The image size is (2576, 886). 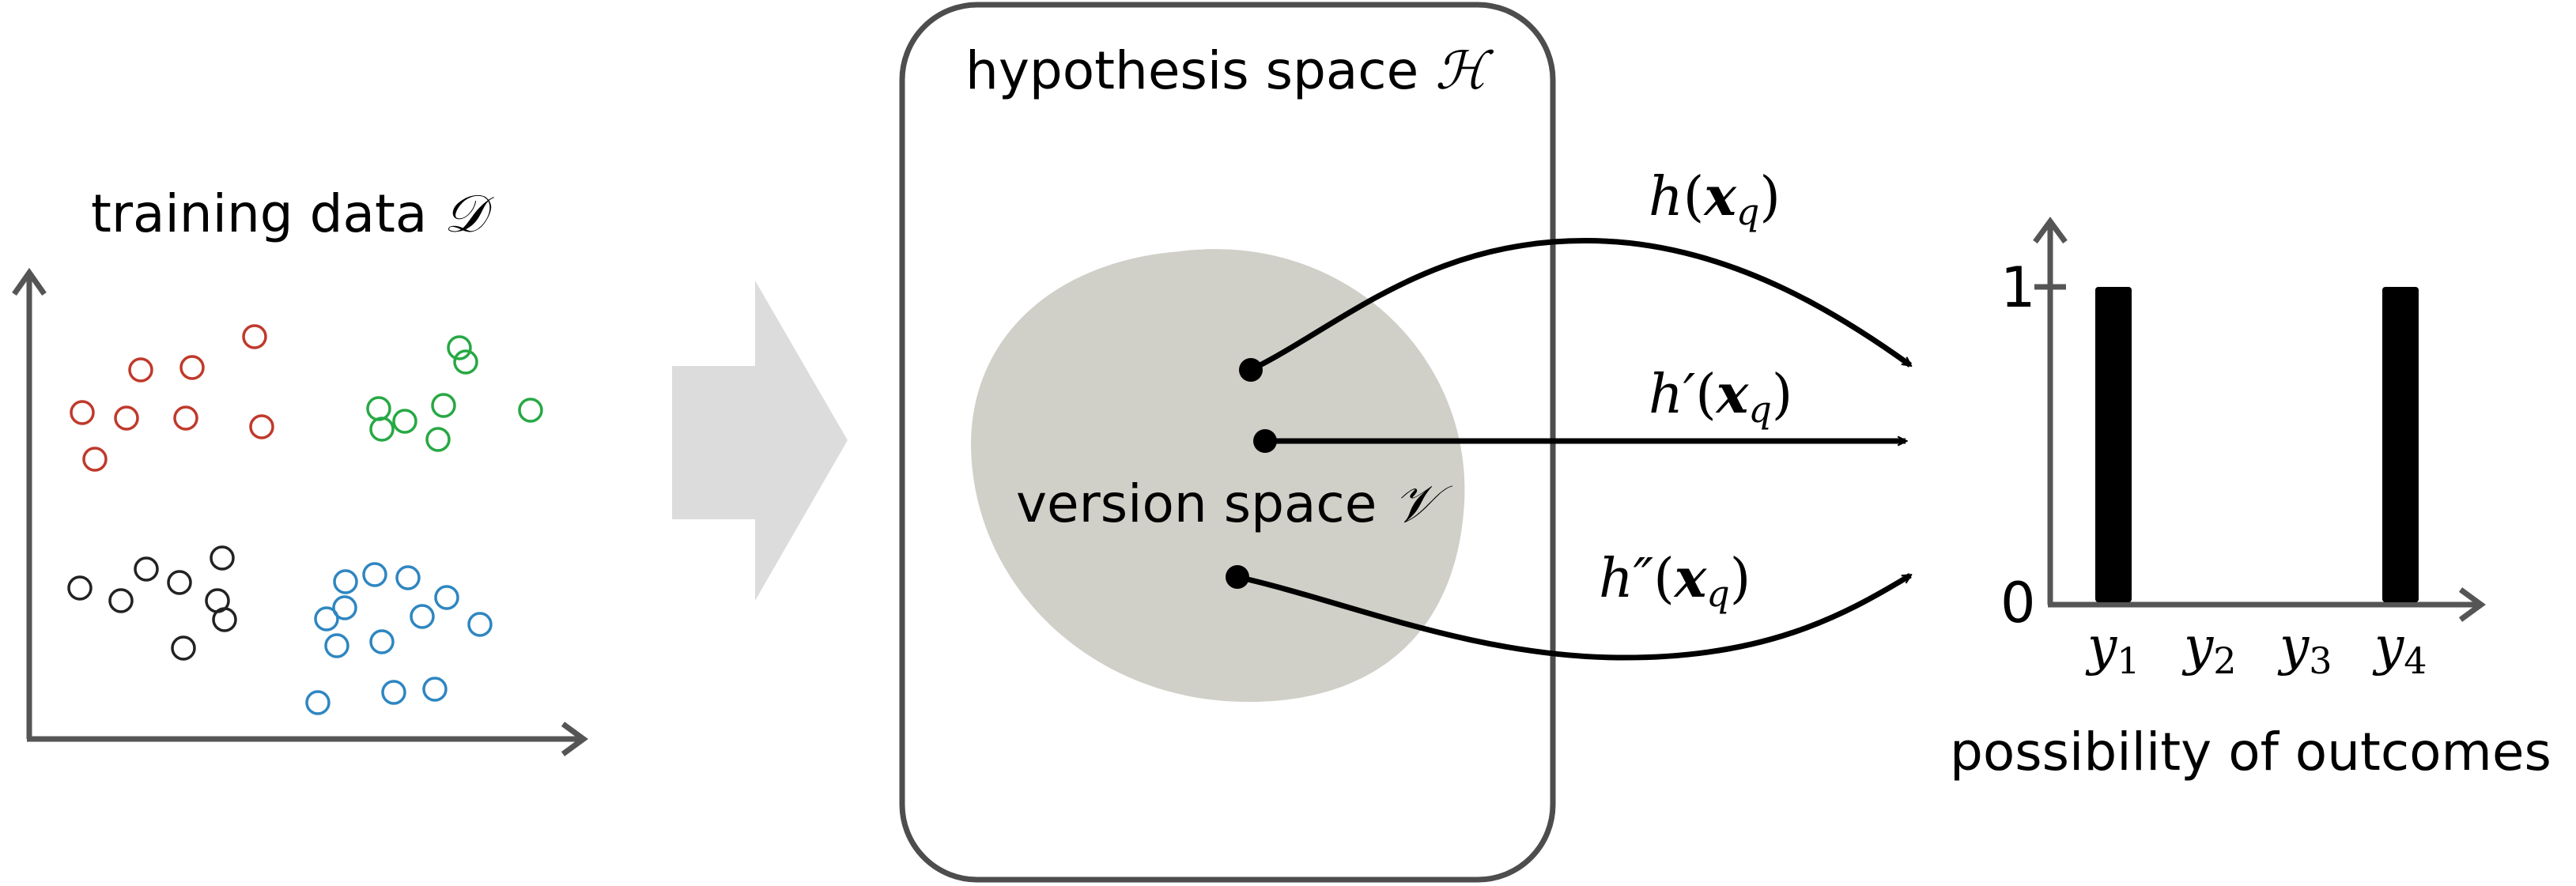 I want to click on cluster-green, so click(x=454, y=393).